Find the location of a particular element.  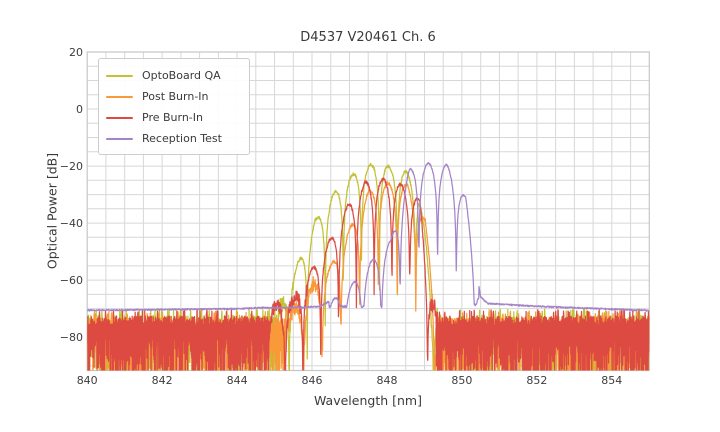

legend-label: Reception Test is located at coordinates (182, 138).